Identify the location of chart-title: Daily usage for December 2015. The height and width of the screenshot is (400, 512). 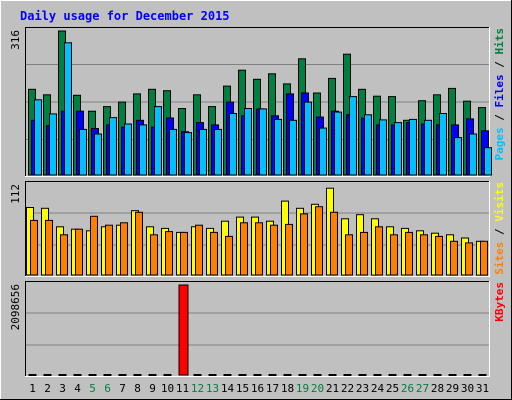
(125, 16).